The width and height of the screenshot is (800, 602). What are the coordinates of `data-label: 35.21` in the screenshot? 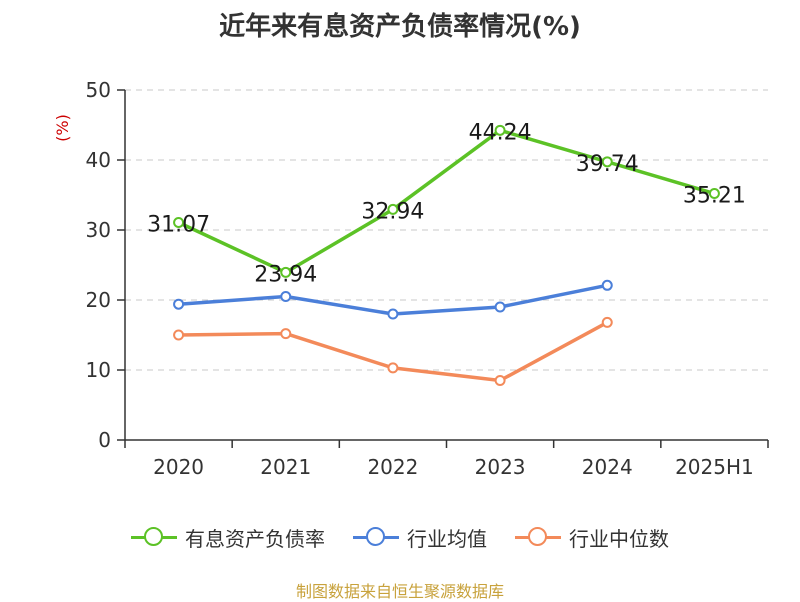 It's located at (714, 196).